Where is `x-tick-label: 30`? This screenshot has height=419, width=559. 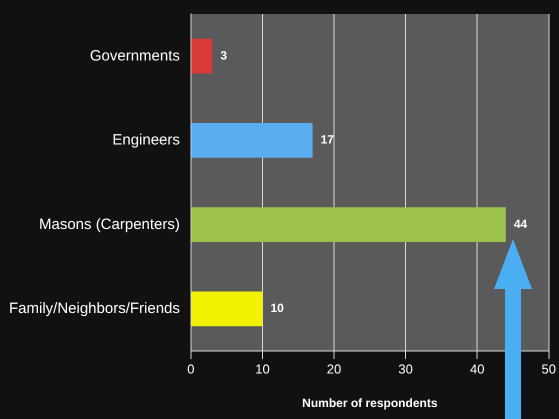 x-tick-label: 30 is located at coordinates (405, 368).